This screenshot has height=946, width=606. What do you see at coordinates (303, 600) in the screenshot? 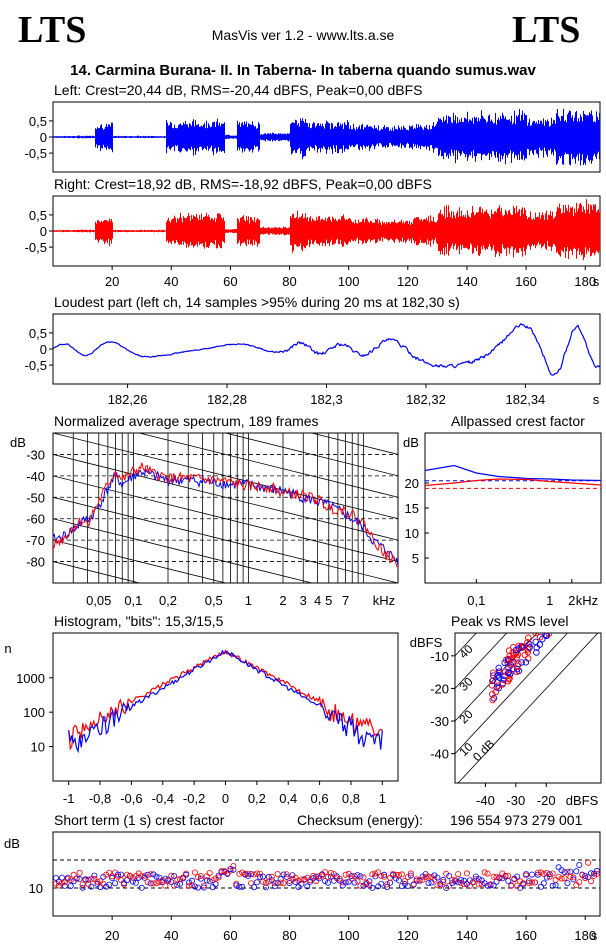
I see `spectrum-xtick-label: 3` at bounding box center [303, 600].